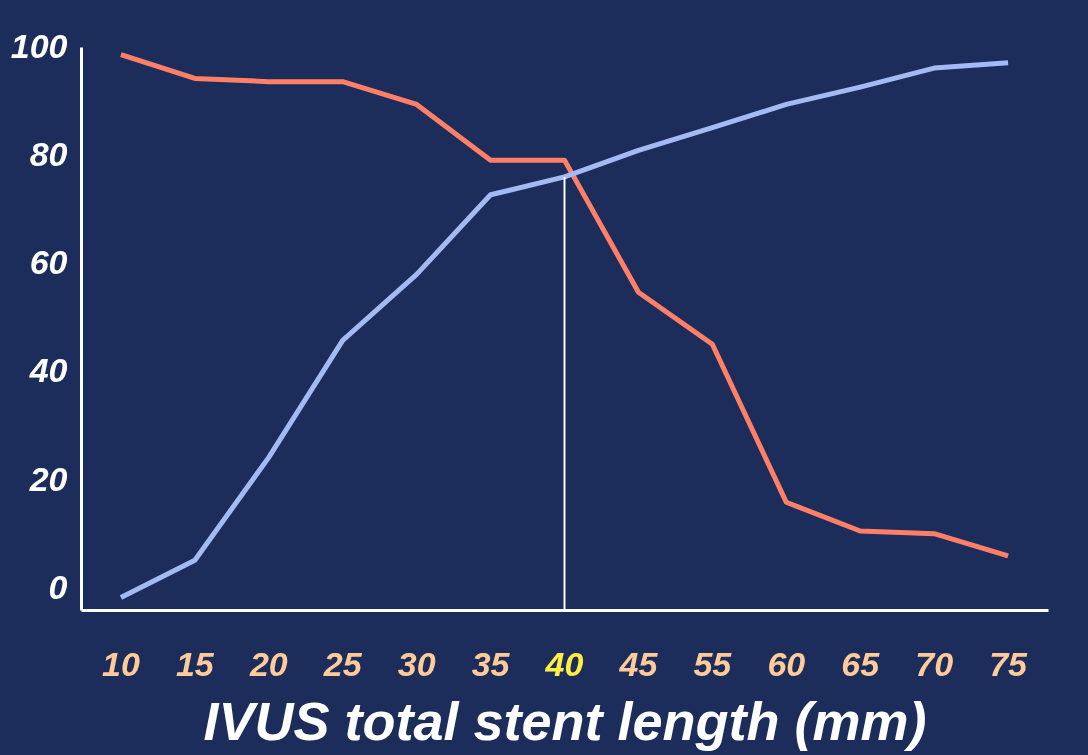 Image resolution: width=1088 pixels, height=755 pixels. I want to click on y-tick-label: 40, so click(48, 370).